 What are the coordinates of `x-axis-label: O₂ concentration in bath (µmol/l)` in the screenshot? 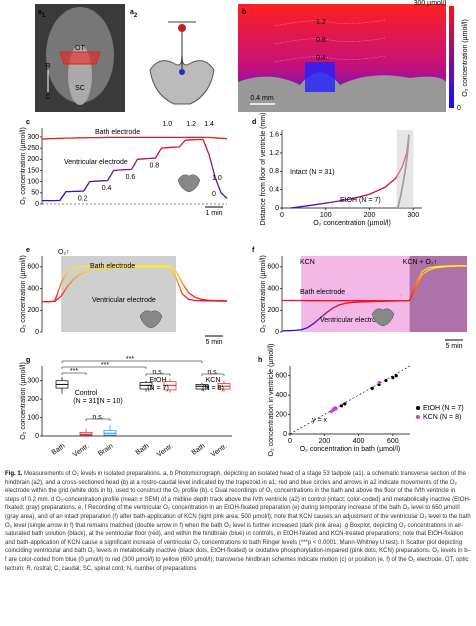 It's located at (350, 449).